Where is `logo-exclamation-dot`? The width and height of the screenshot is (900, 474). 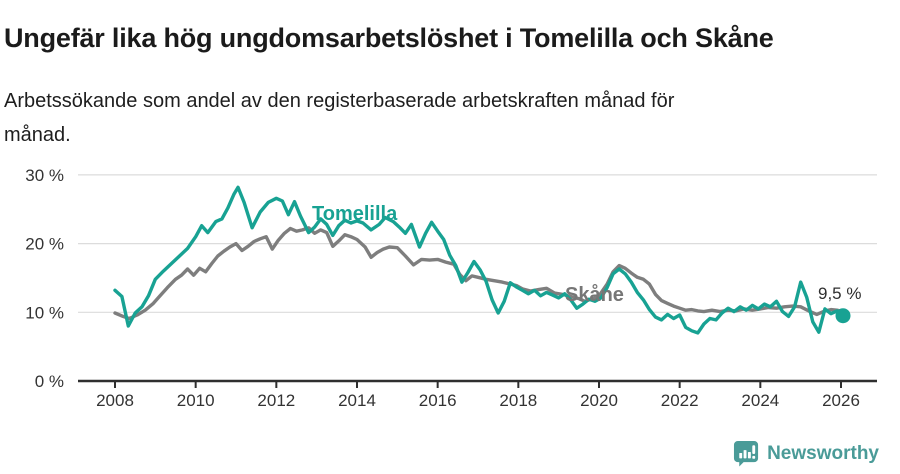 logo-exclamation-dot is located at coordinates (754, 457).